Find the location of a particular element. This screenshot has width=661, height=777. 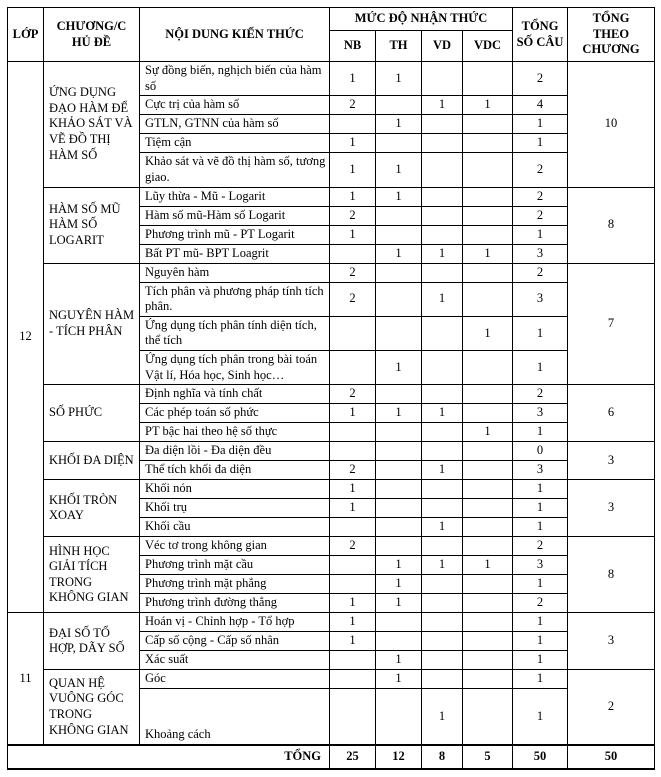

topic-label: Phương trình mặt phẳng is located at coordinates (234, 584).